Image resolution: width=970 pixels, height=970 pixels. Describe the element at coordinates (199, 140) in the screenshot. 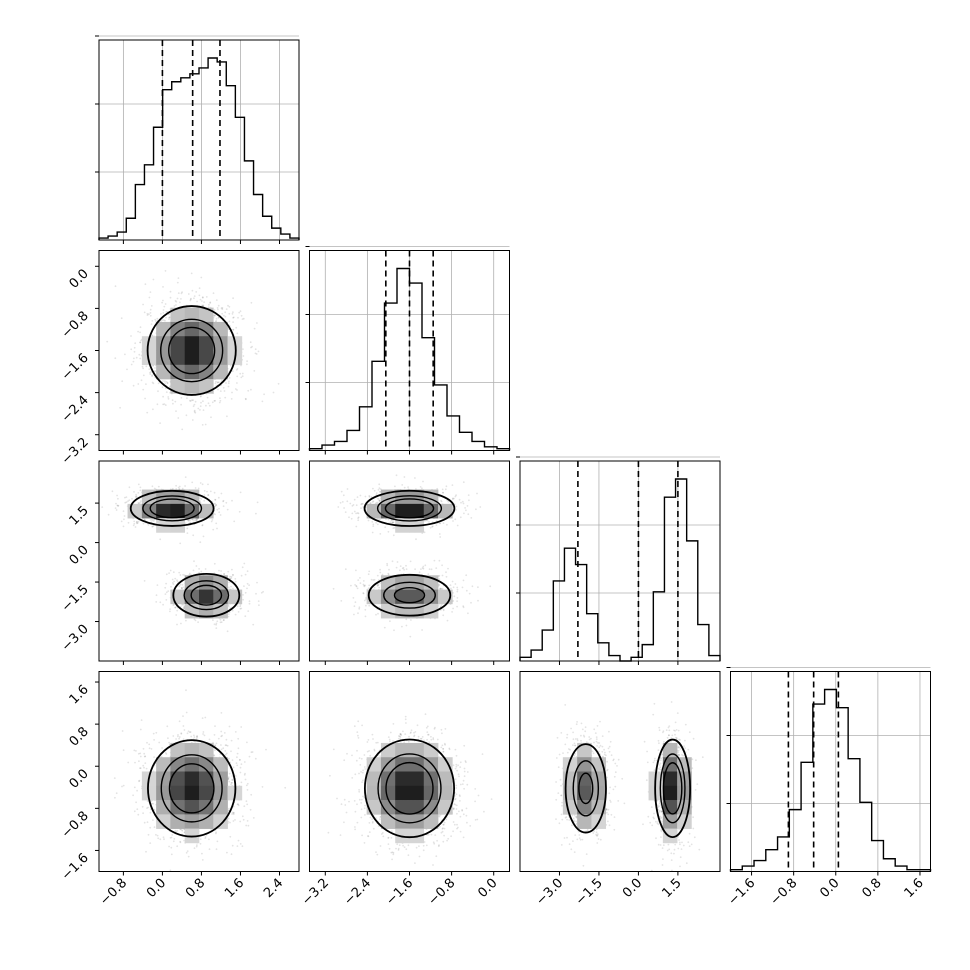

I see `panel-frame` at that location.